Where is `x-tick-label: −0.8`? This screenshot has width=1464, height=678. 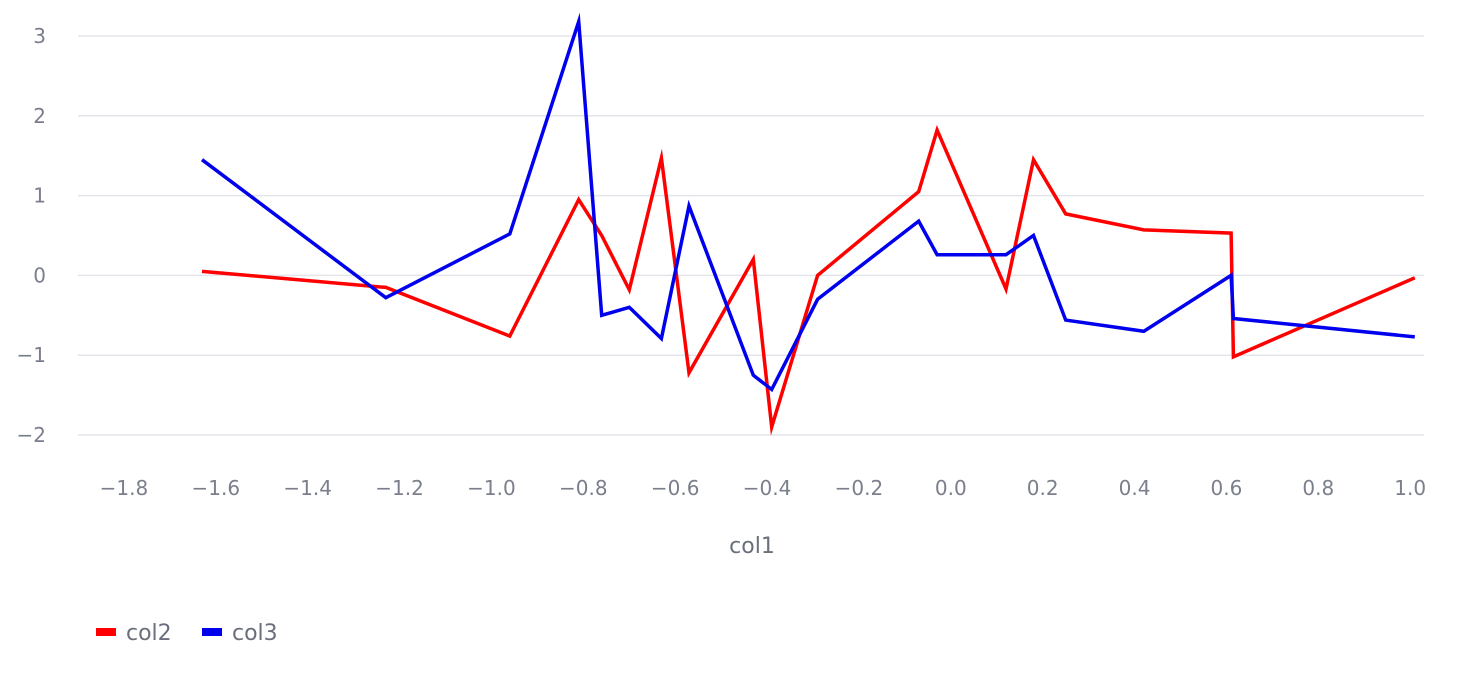 x-tick-label: −0.8 is located at coordinates (583, 488).